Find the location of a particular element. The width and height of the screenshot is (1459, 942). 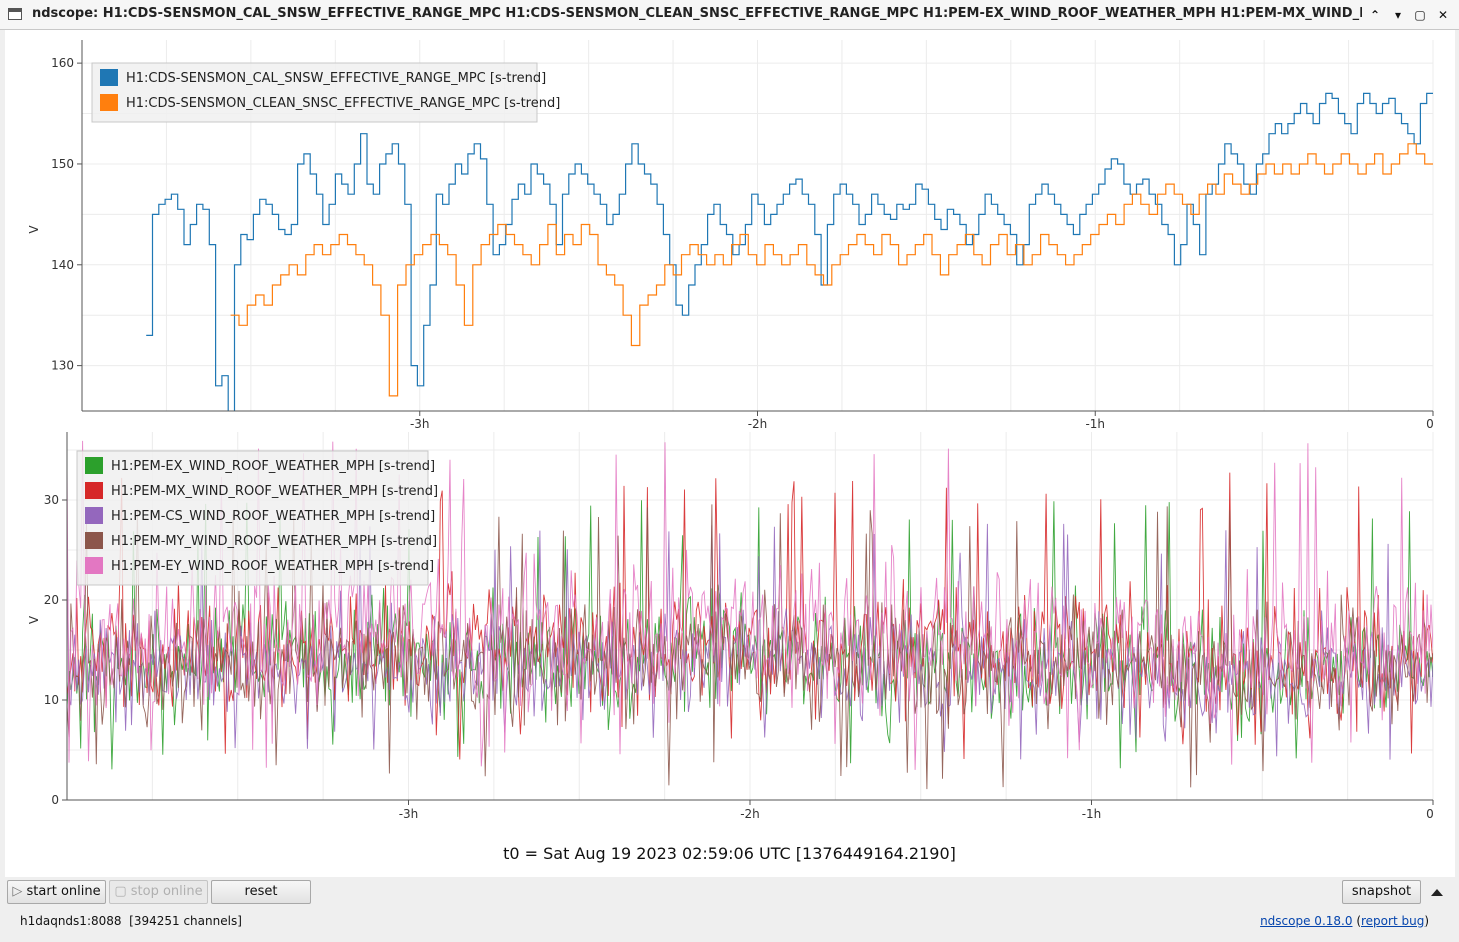

y-tick-label: 140 is located at coordinates (62, 265).